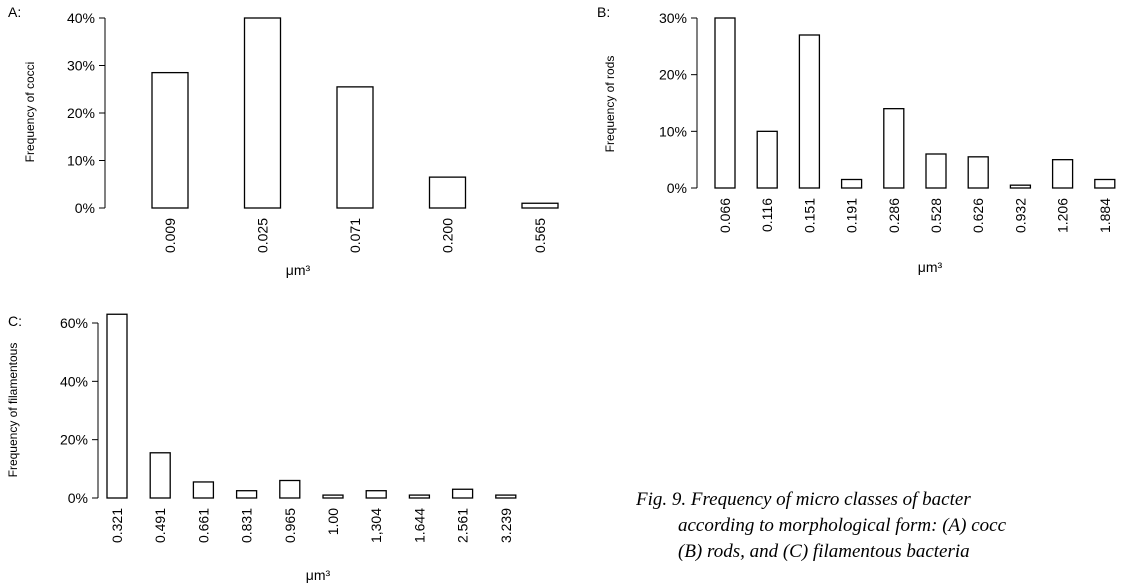 Image resolution: width=1147 pixels, height=583 pixels. Describe the element at coordinates (333, 521) in the screenshot. I see `x-tick-label: 1.00` at that location.